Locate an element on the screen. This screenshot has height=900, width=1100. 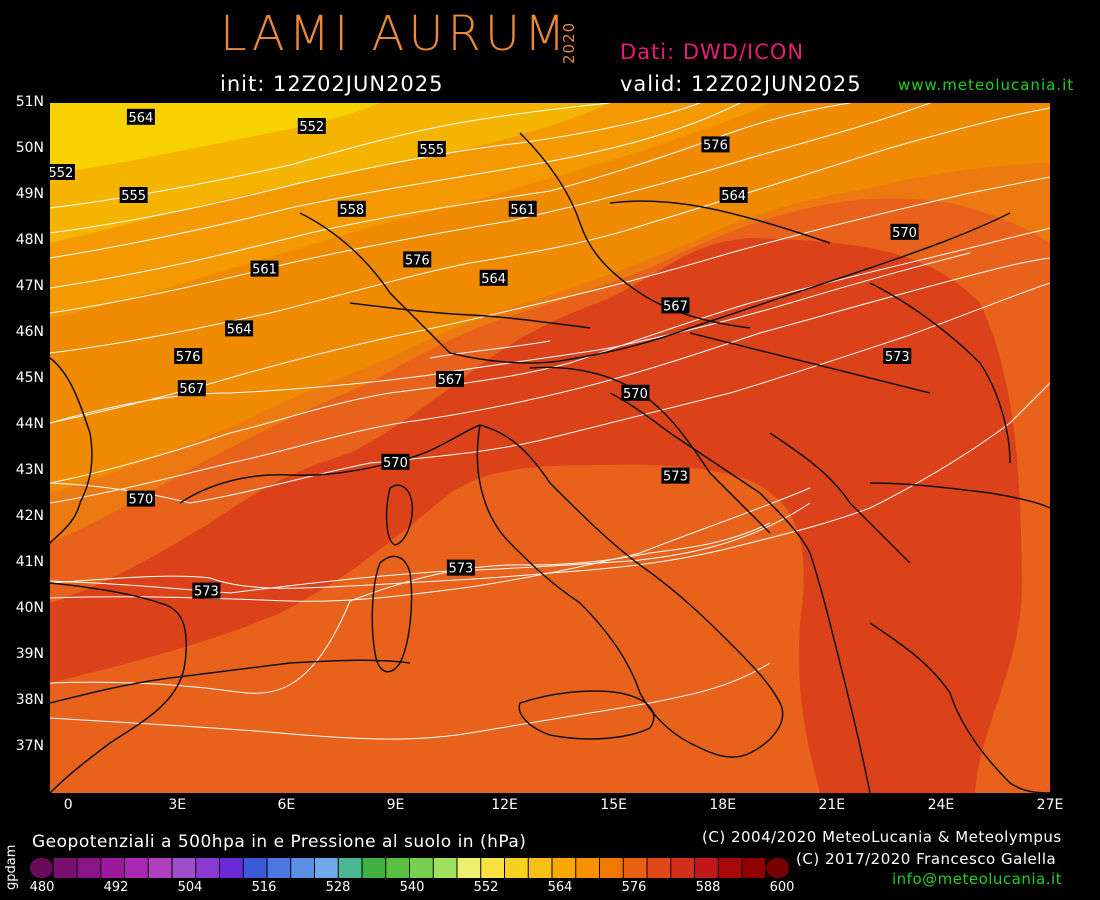
contour-label: 555 is located at coordinates (431, 149).